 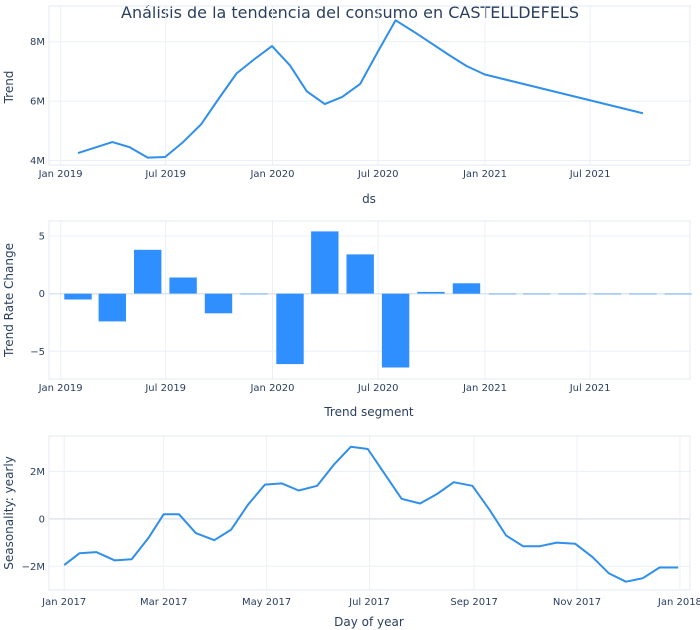 What do you see at coordinates (33, 520) in the screenshot?
I see `season-y-ticks: −2M 0 2M` at bounding box center [33, 520].